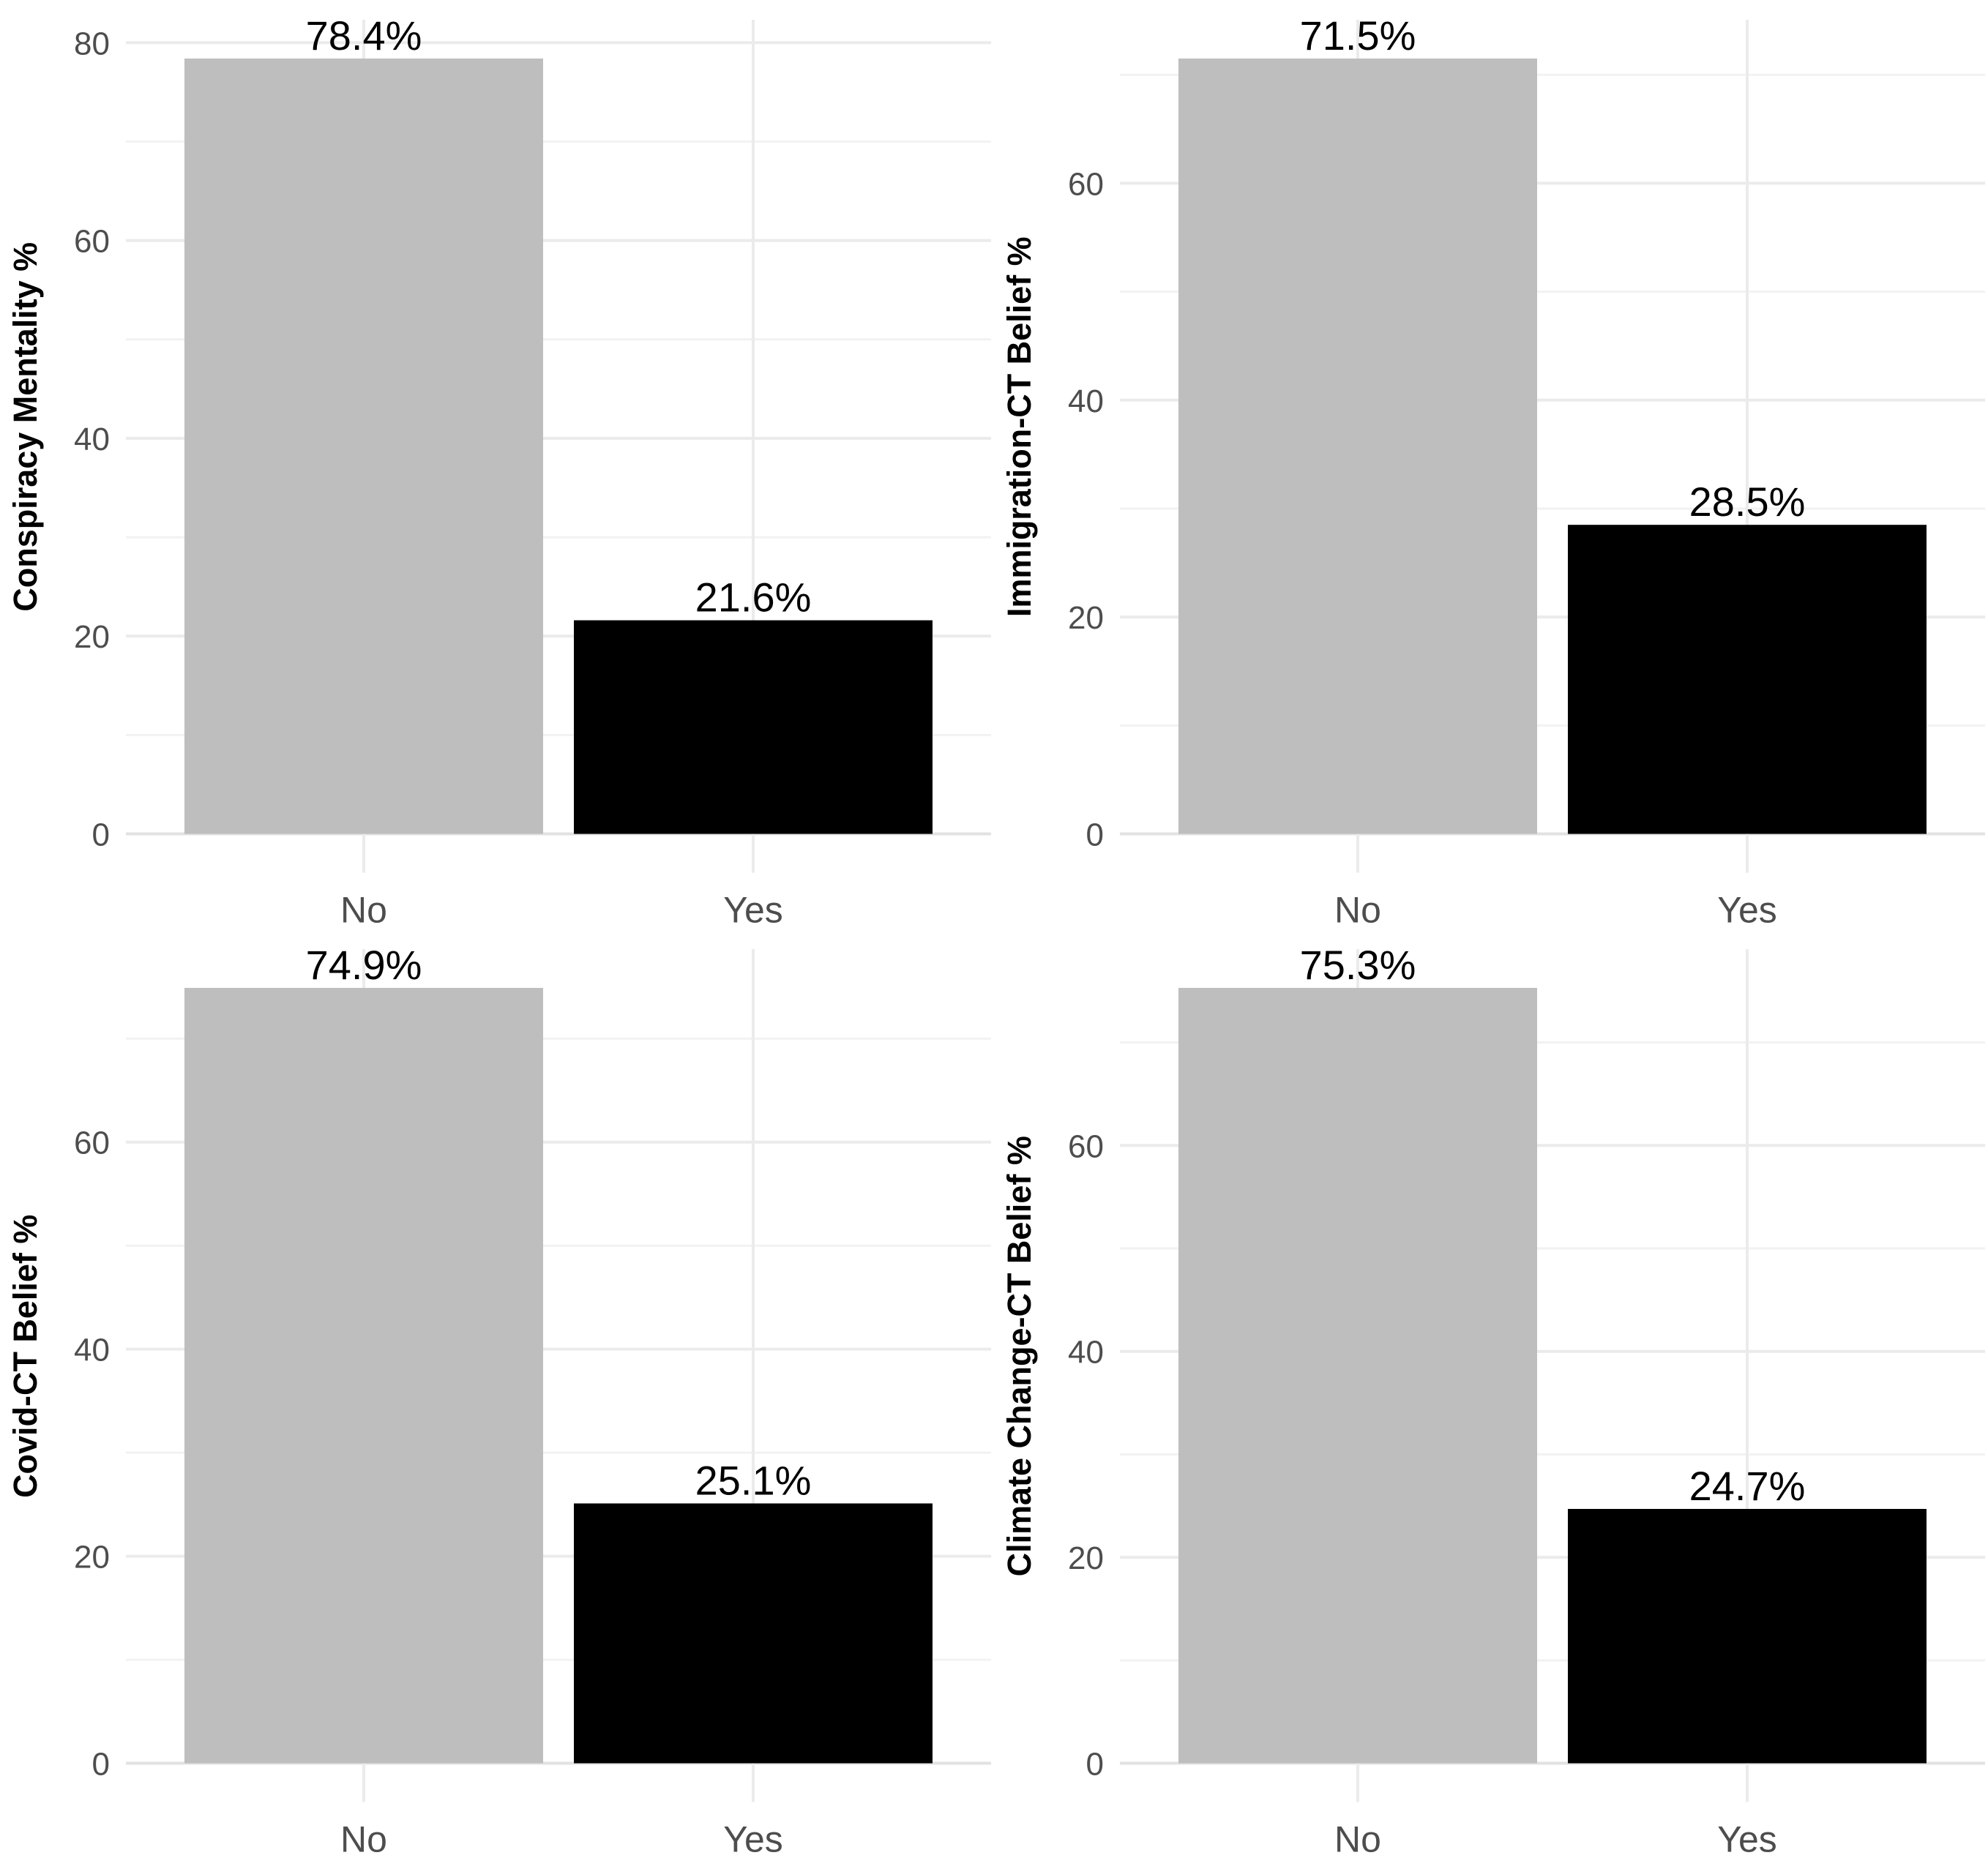  I want to click on value-label: 28.5%, so click(1747, 502).